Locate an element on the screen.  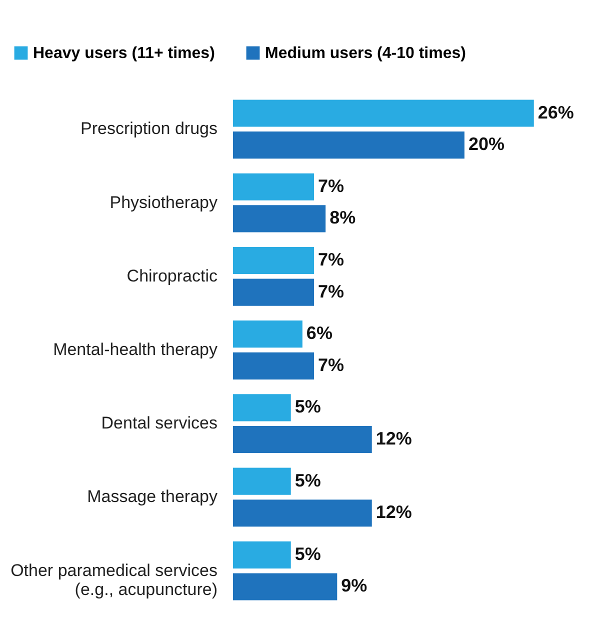
data-label: 8% is located at coordinates (343, 218).